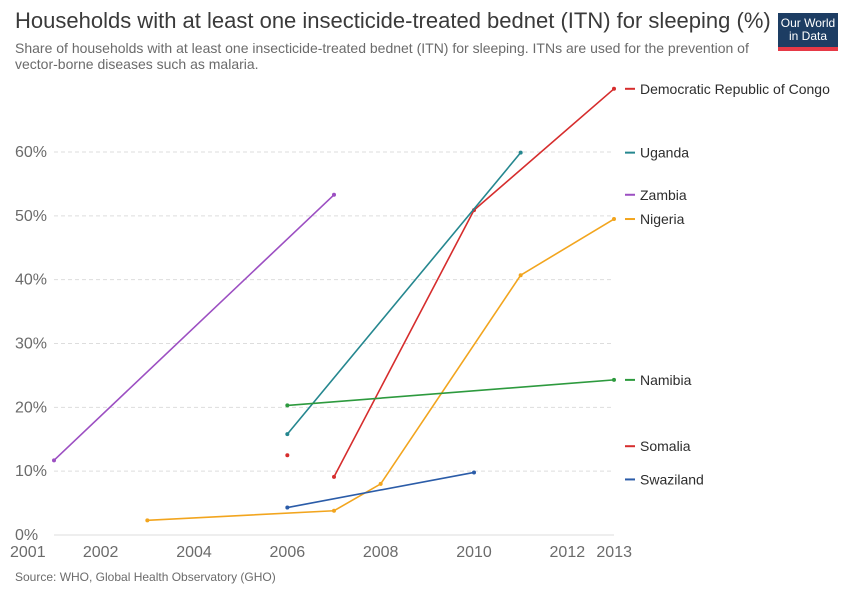  Describe the element at coordinates (287, 405) in the screenshot. I see `data-point-namibia-2006` at that location.